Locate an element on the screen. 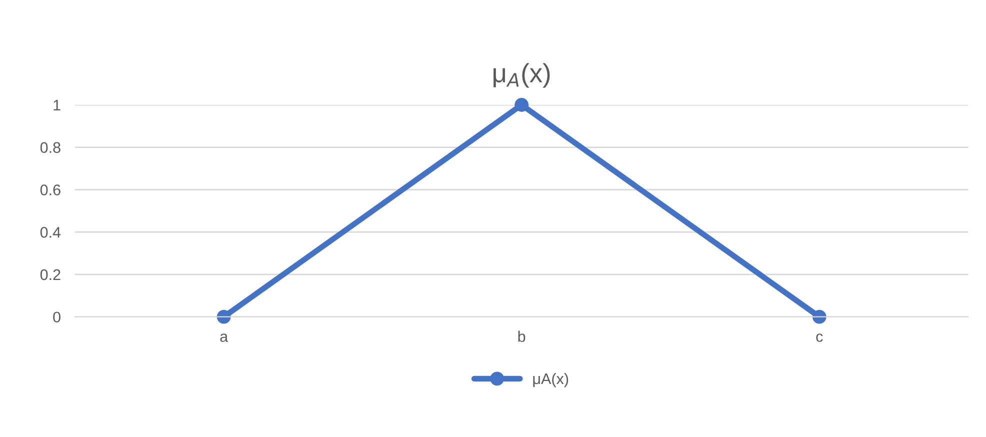  y-tick-label: 0 is located at coordinates (56, 317).